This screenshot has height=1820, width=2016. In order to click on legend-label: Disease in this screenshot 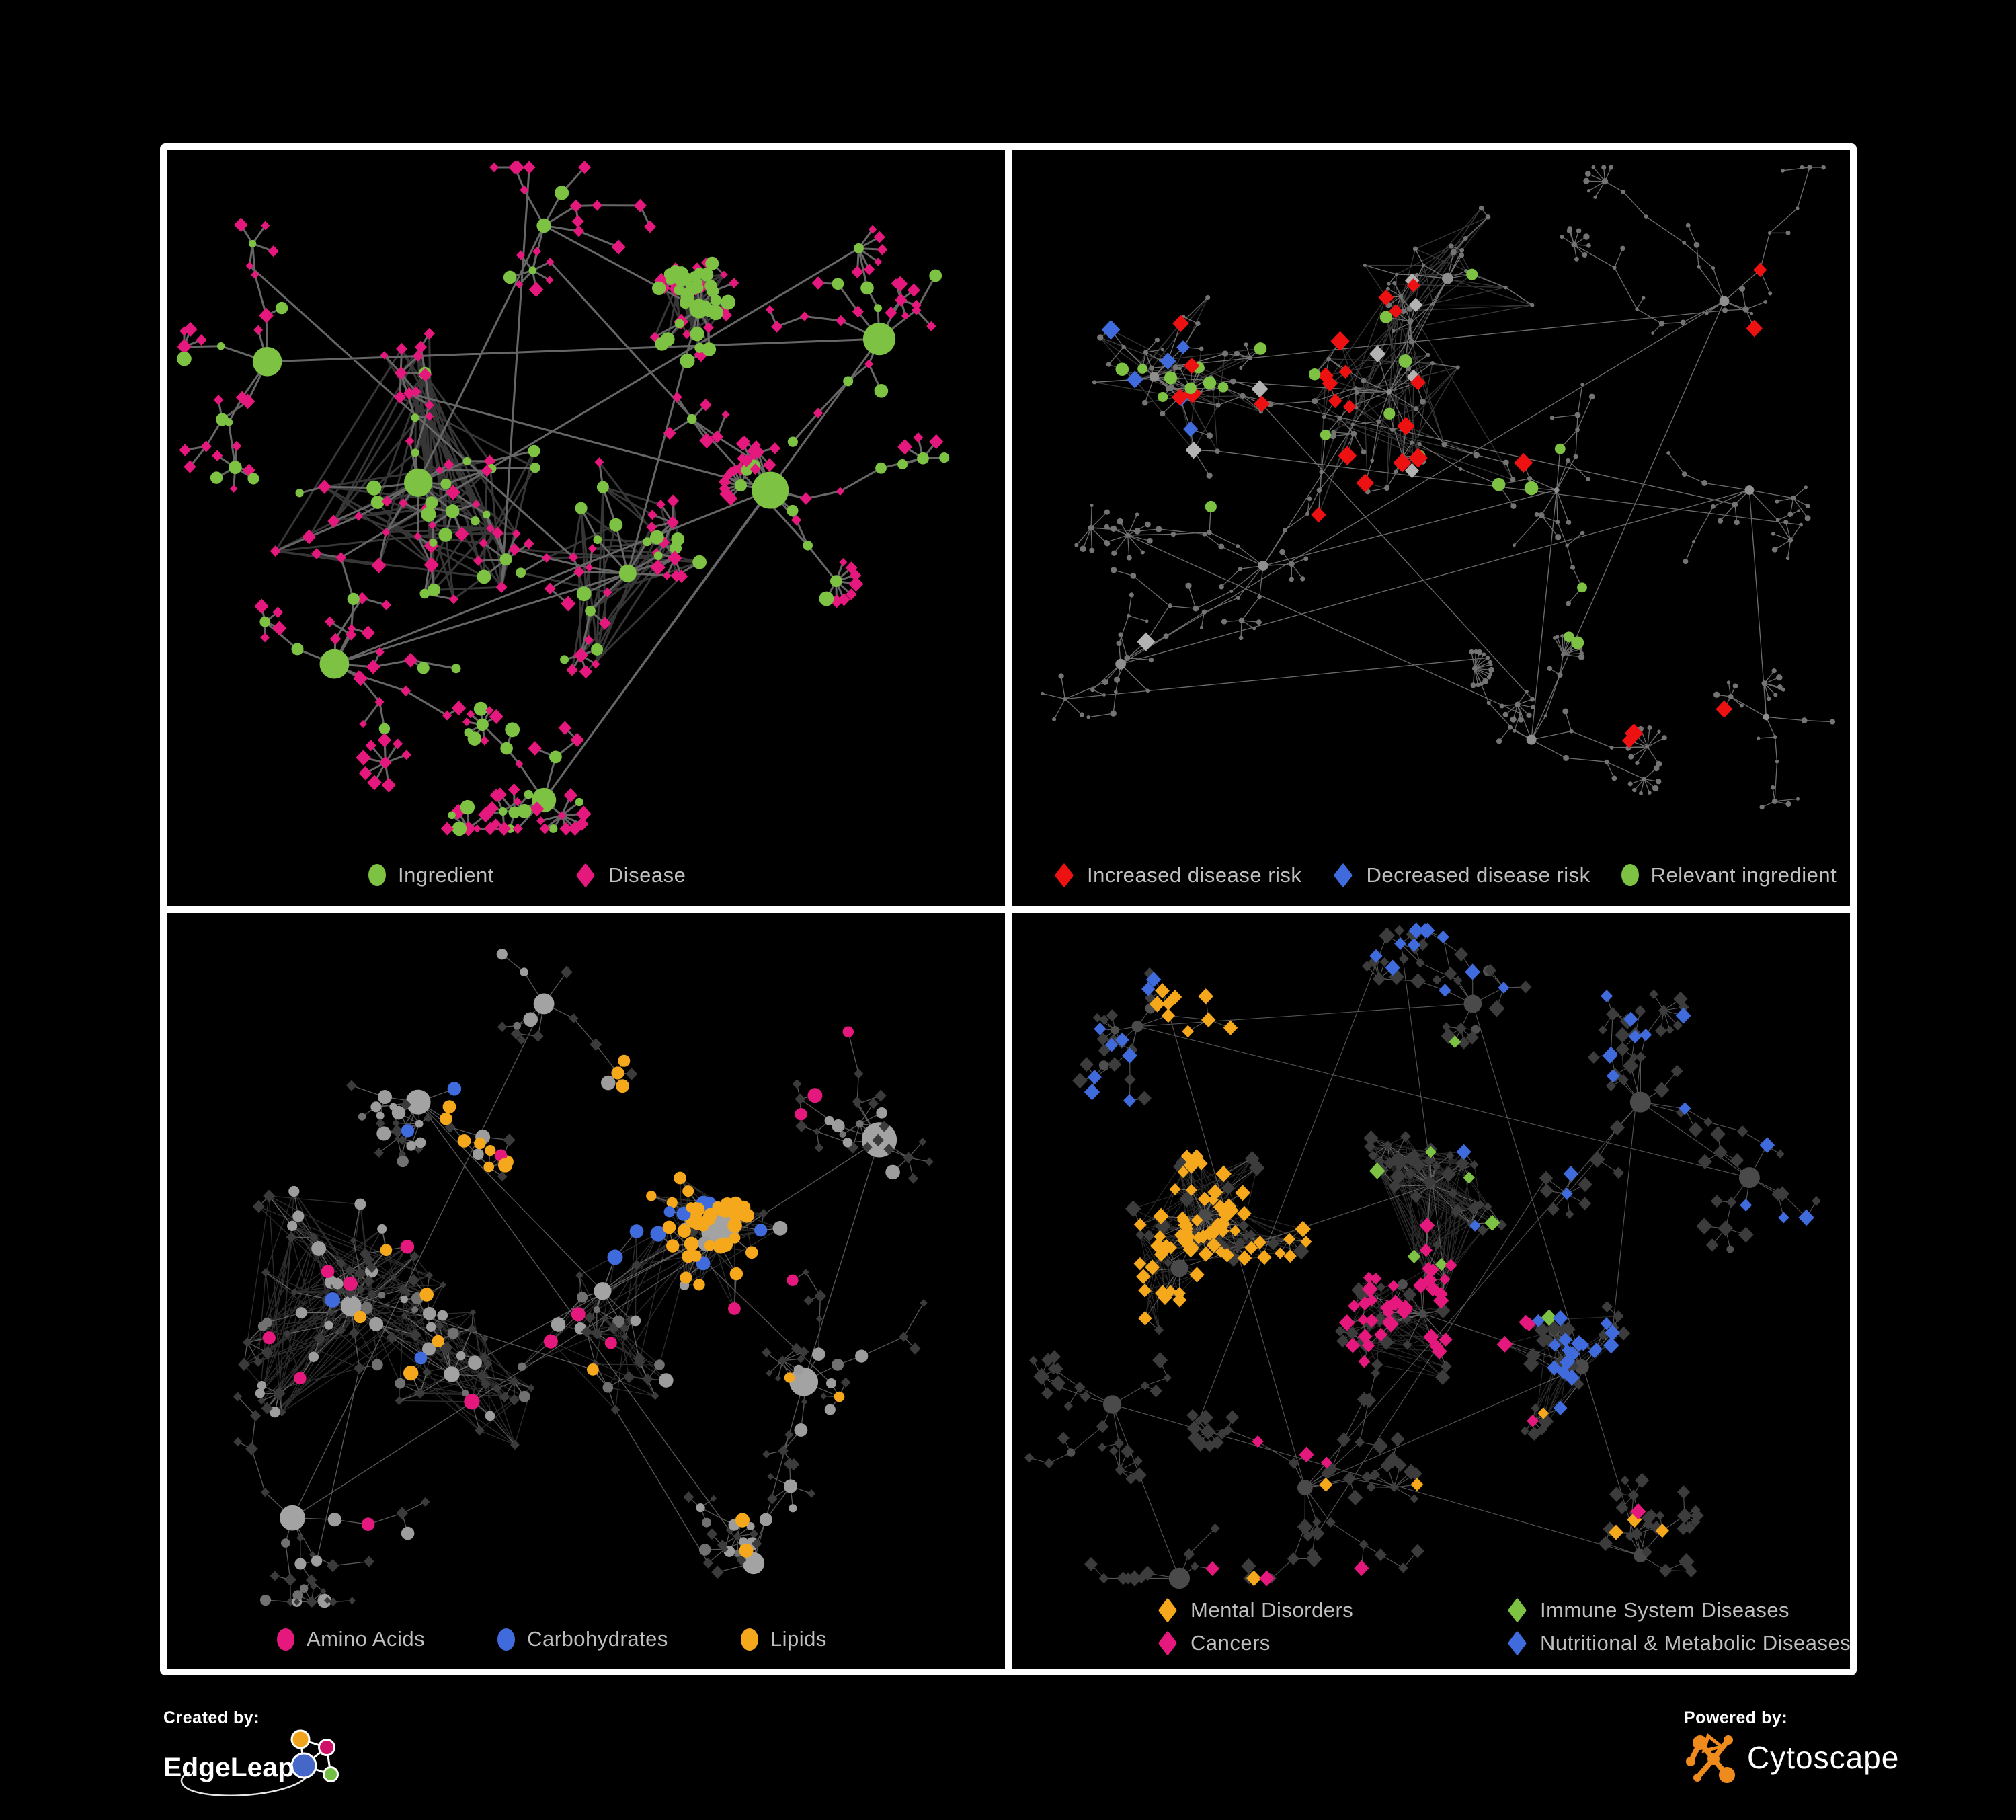, I will do `click(647, 875)`.